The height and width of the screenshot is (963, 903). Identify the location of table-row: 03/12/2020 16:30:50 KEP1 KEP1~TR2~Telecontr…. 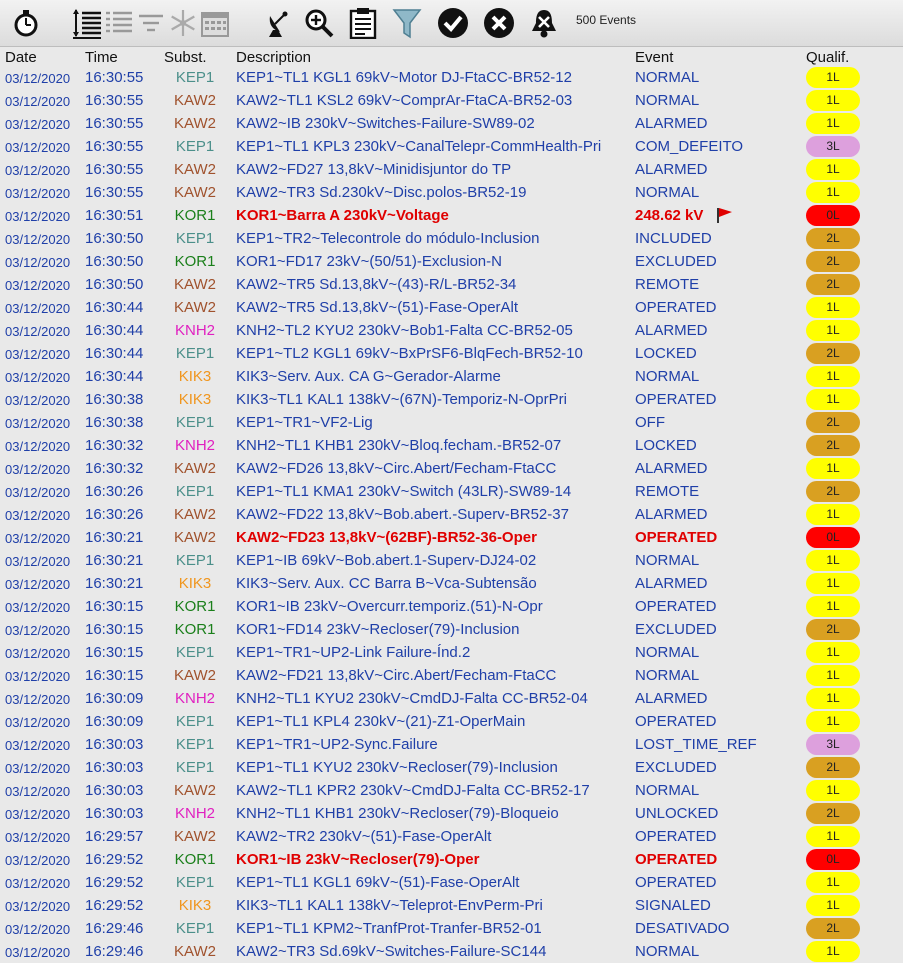
(451, 238).